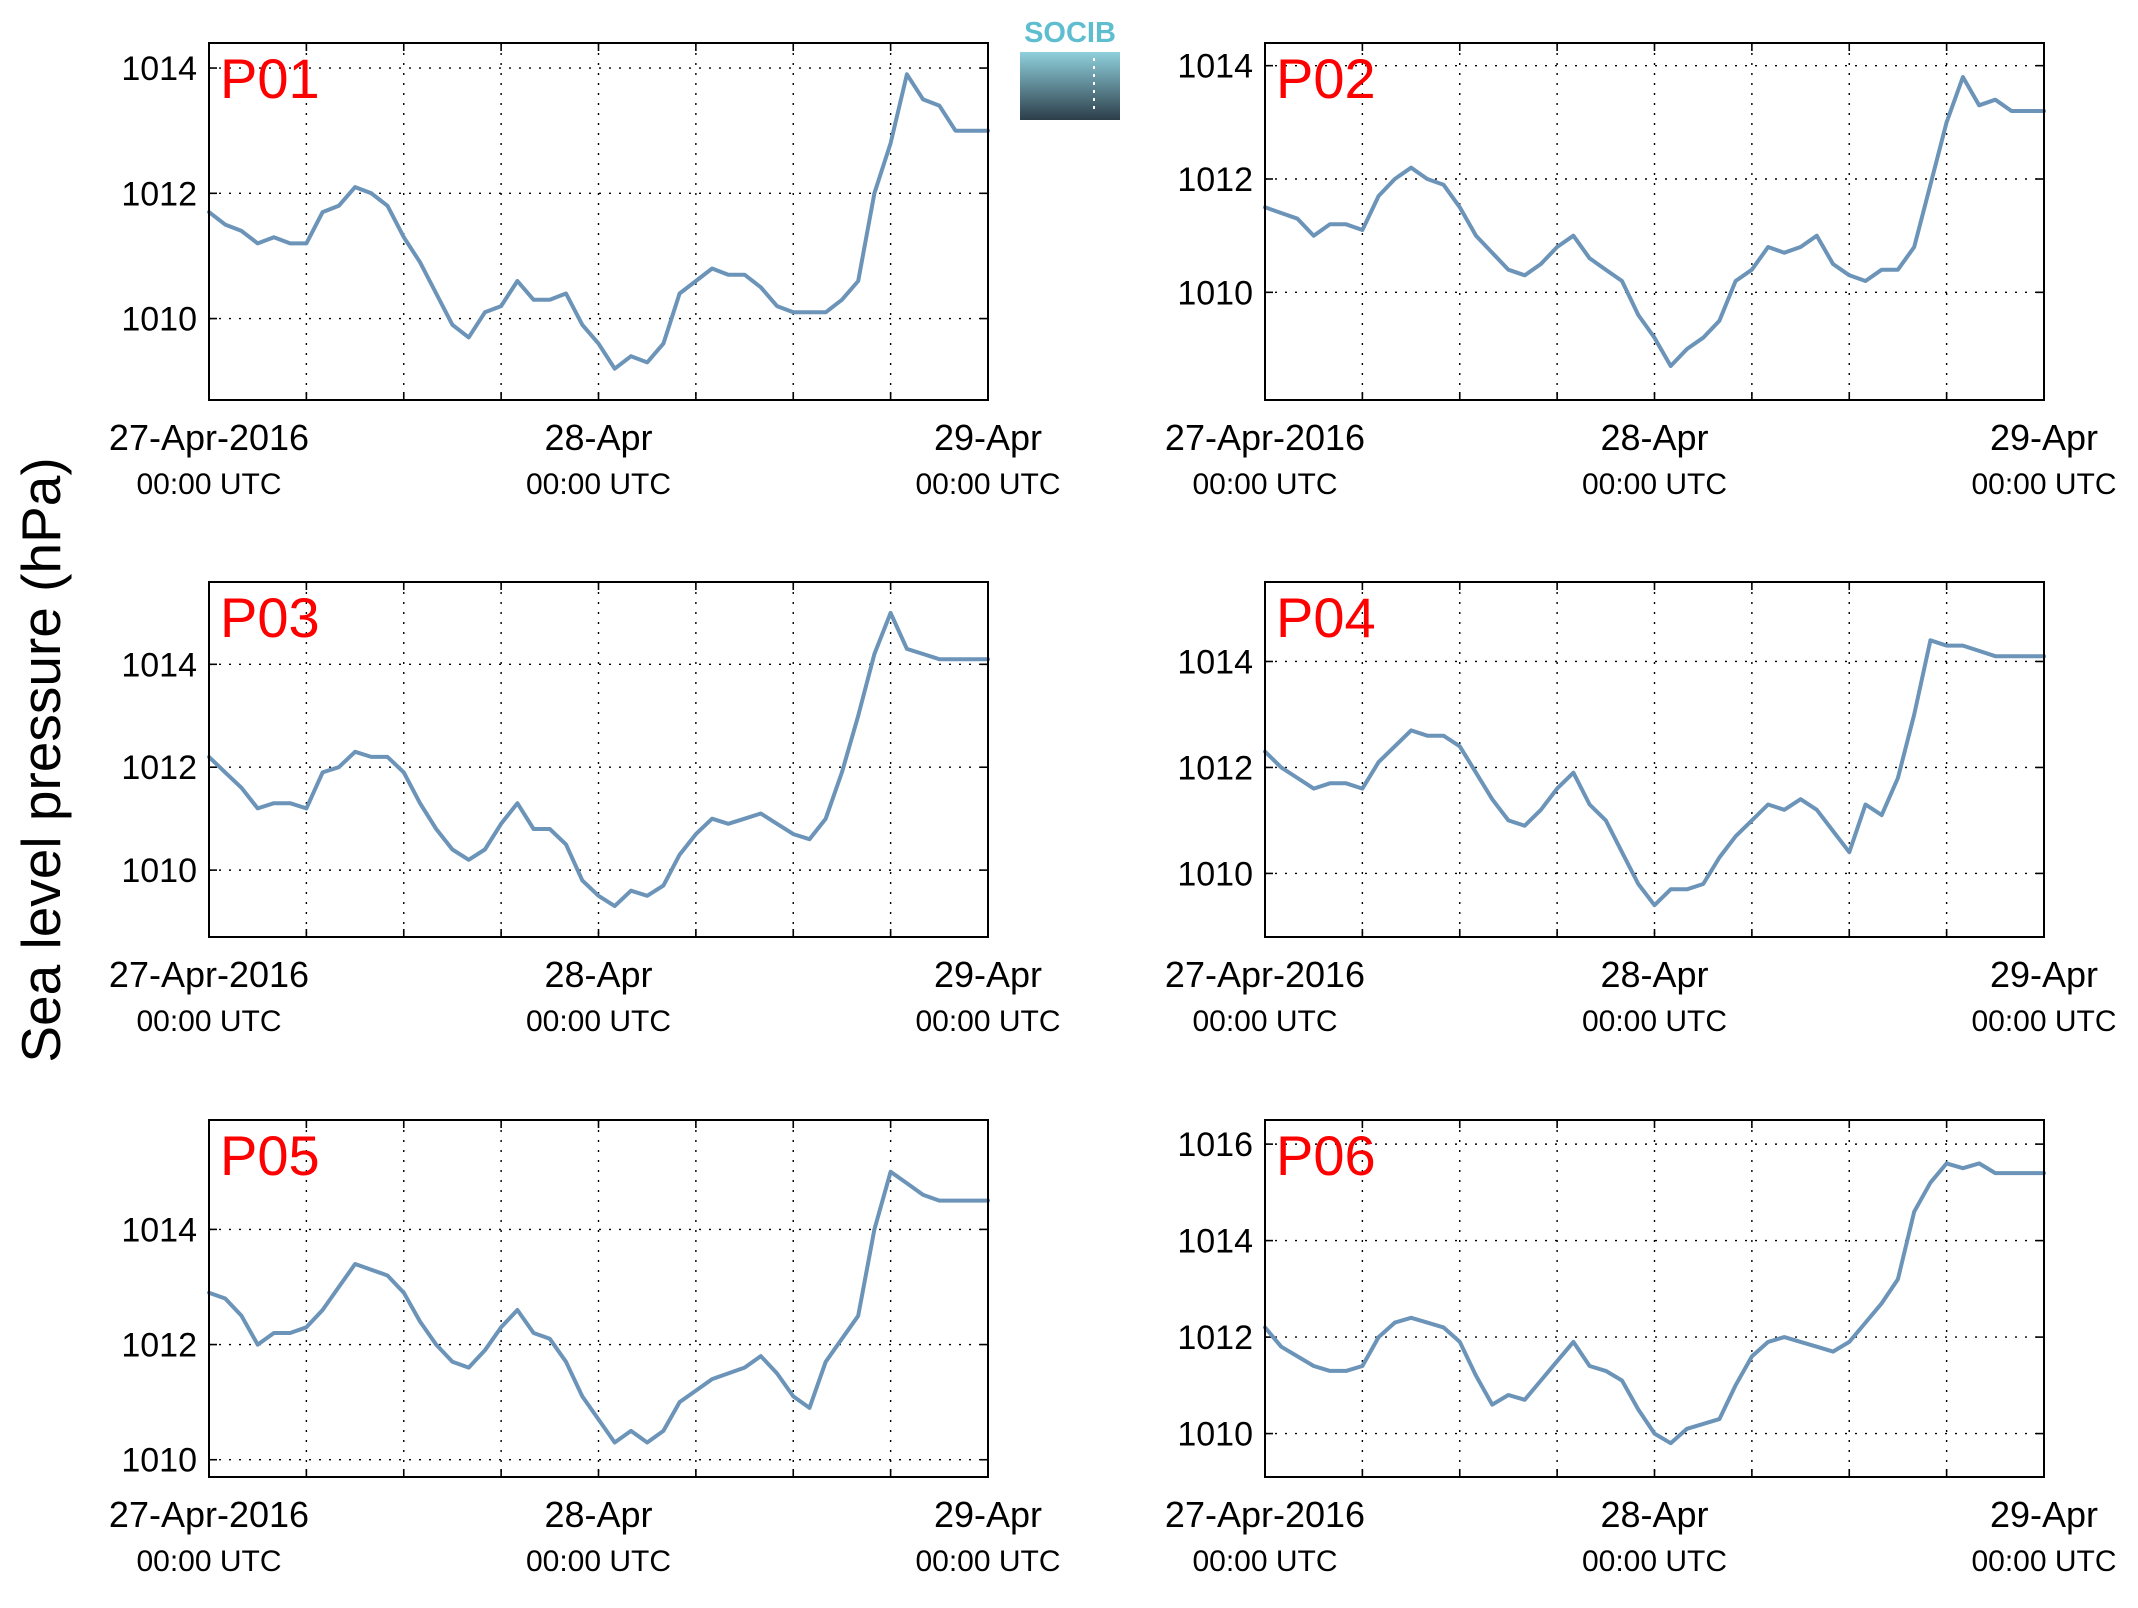  Describe the element at coordinates (1326, 617) in the screenshot. I see `panel-title-p04: P04` at that location.